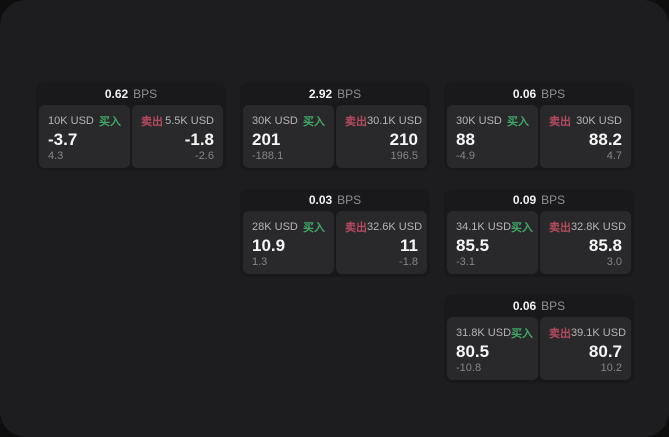 Image resolution: width=669 pixels, height=437 pixels. I want to click on sell-cell-top: 卖出 30K USD, so click(585, 121).